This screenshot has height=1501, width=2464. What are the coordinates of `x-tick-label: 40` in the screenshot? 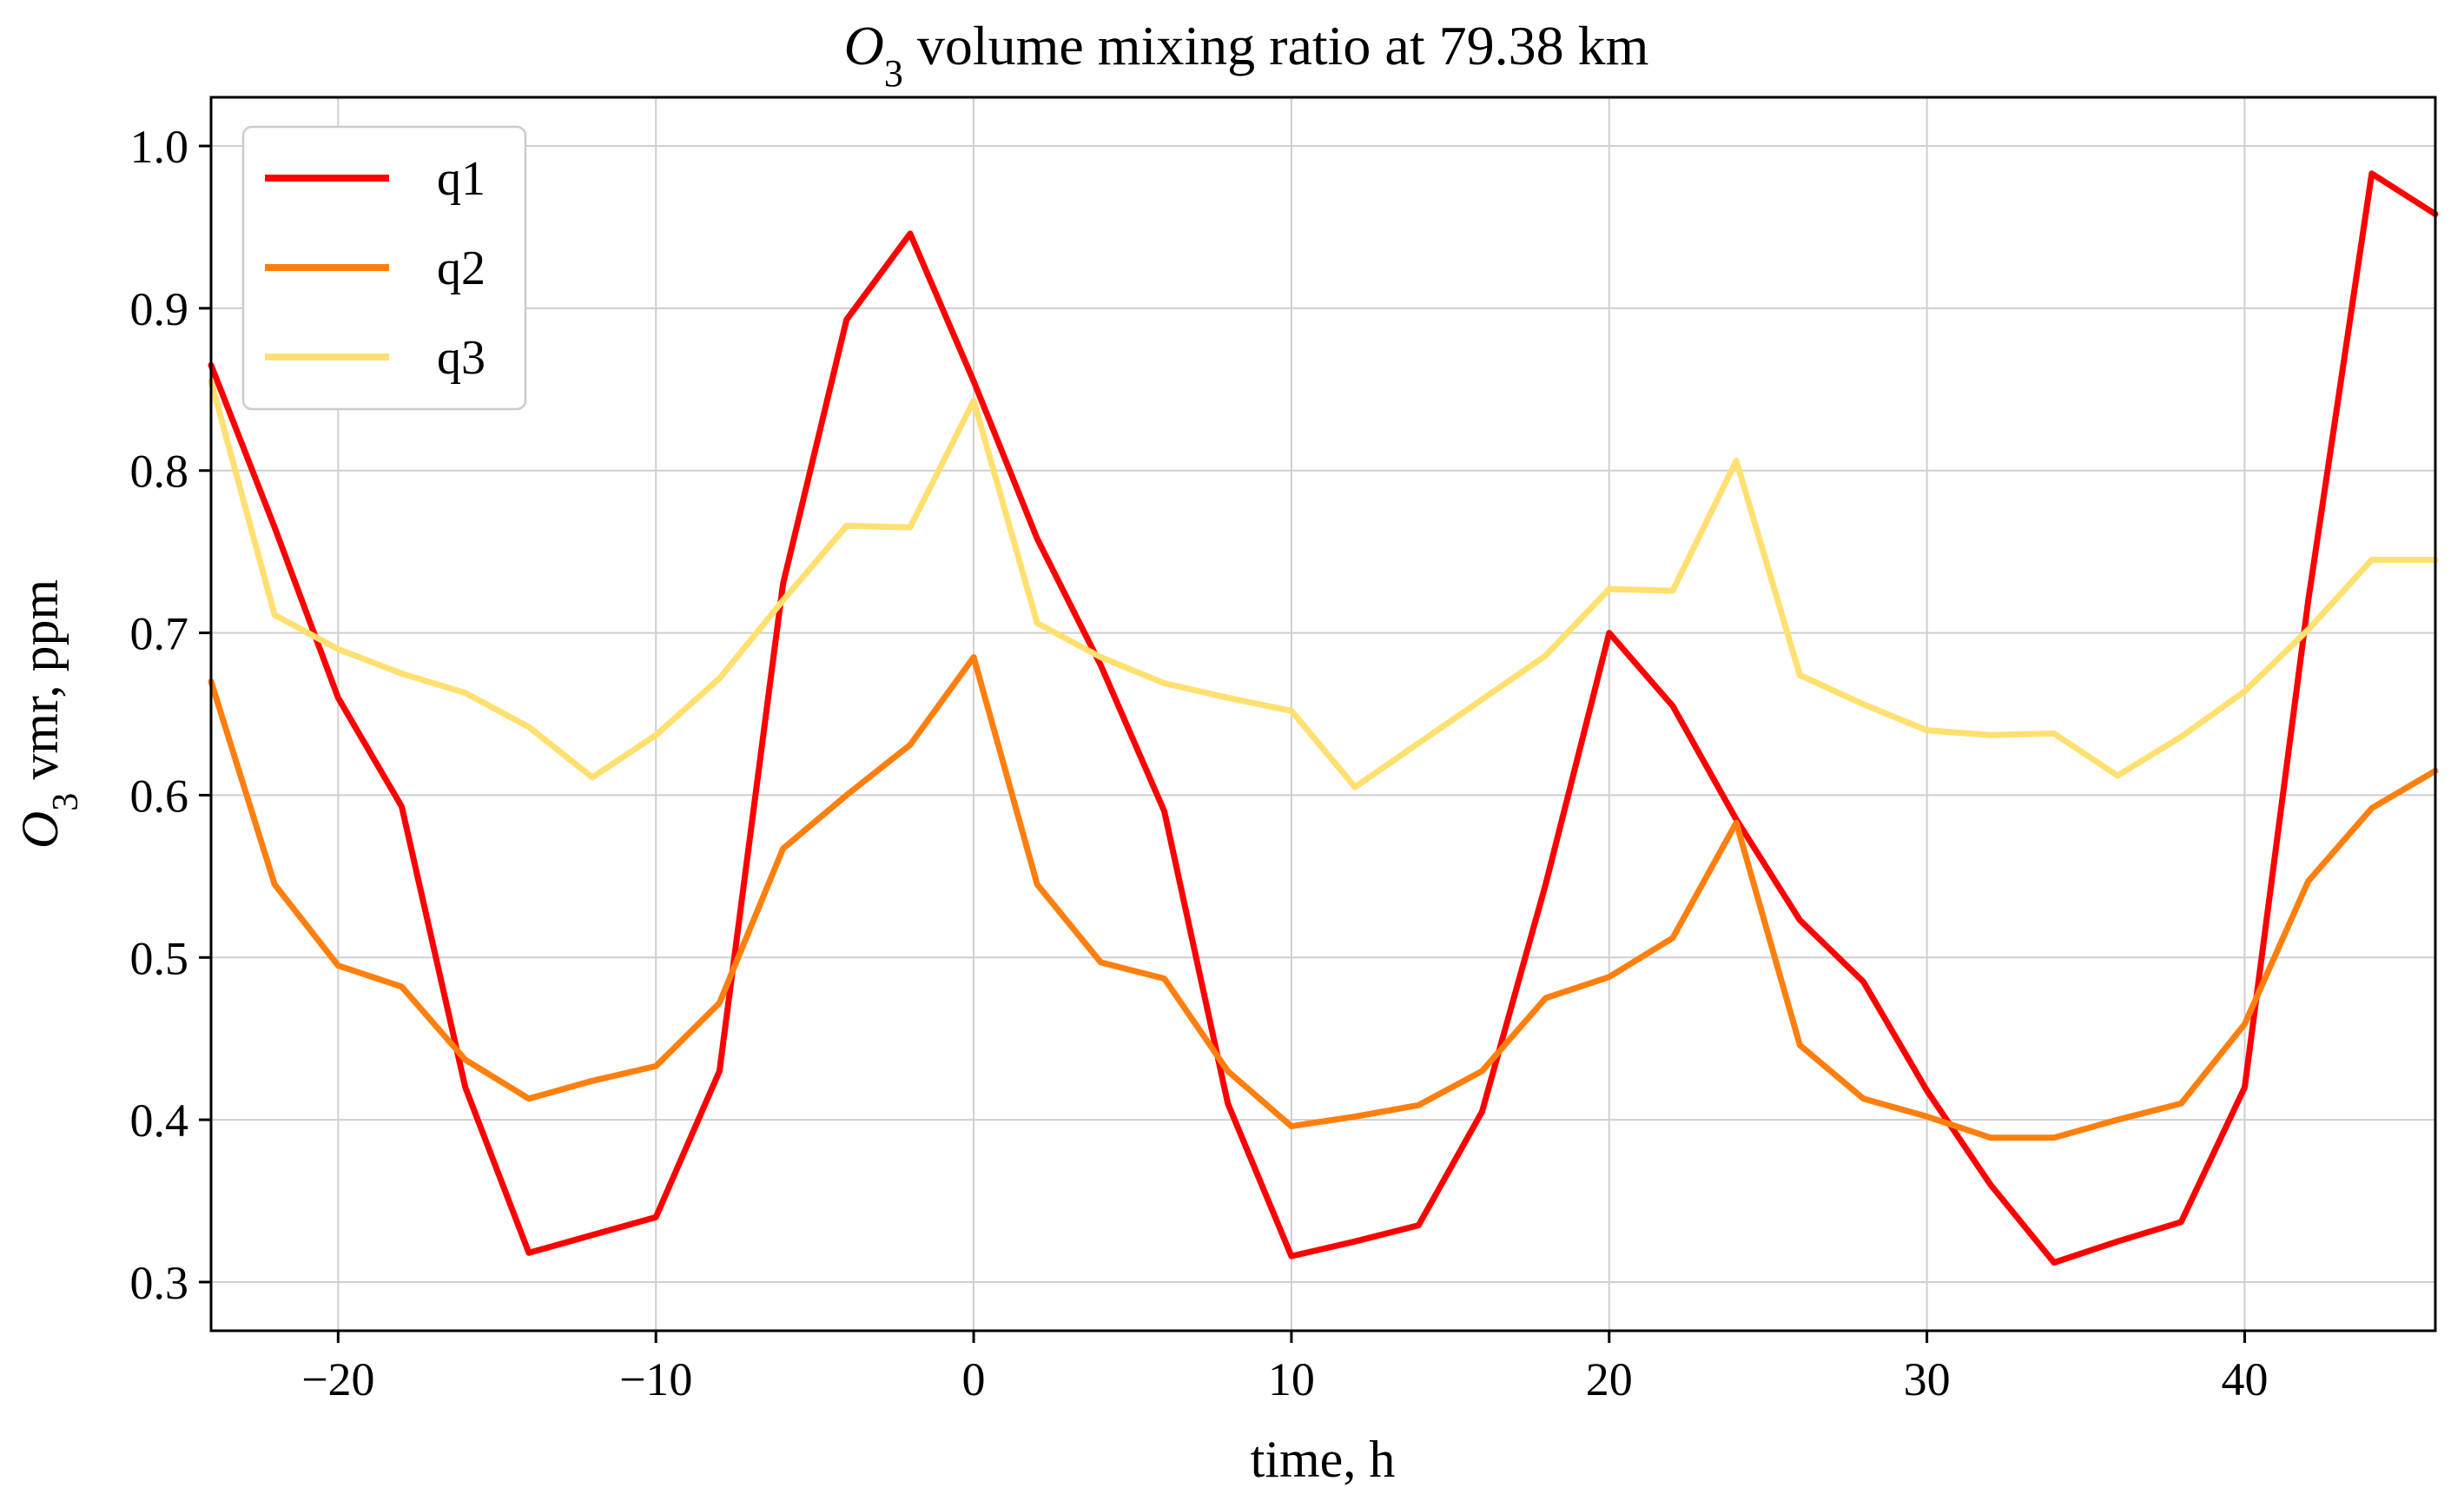 It's located at (2244, 1379).